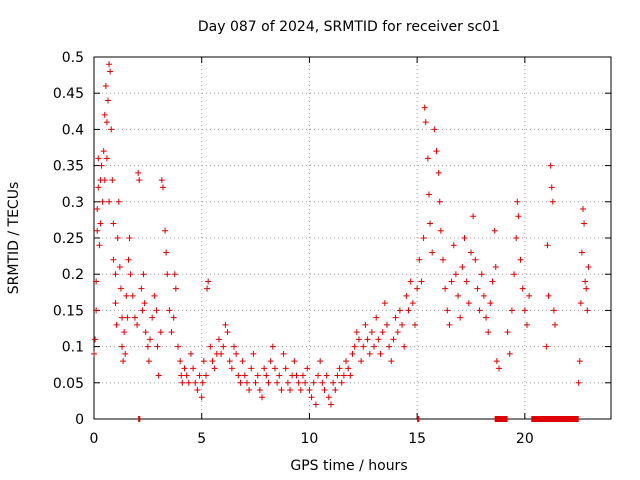 The image size is (640, 480). I want to click on x-tick-label: 5, so click(201, 439).